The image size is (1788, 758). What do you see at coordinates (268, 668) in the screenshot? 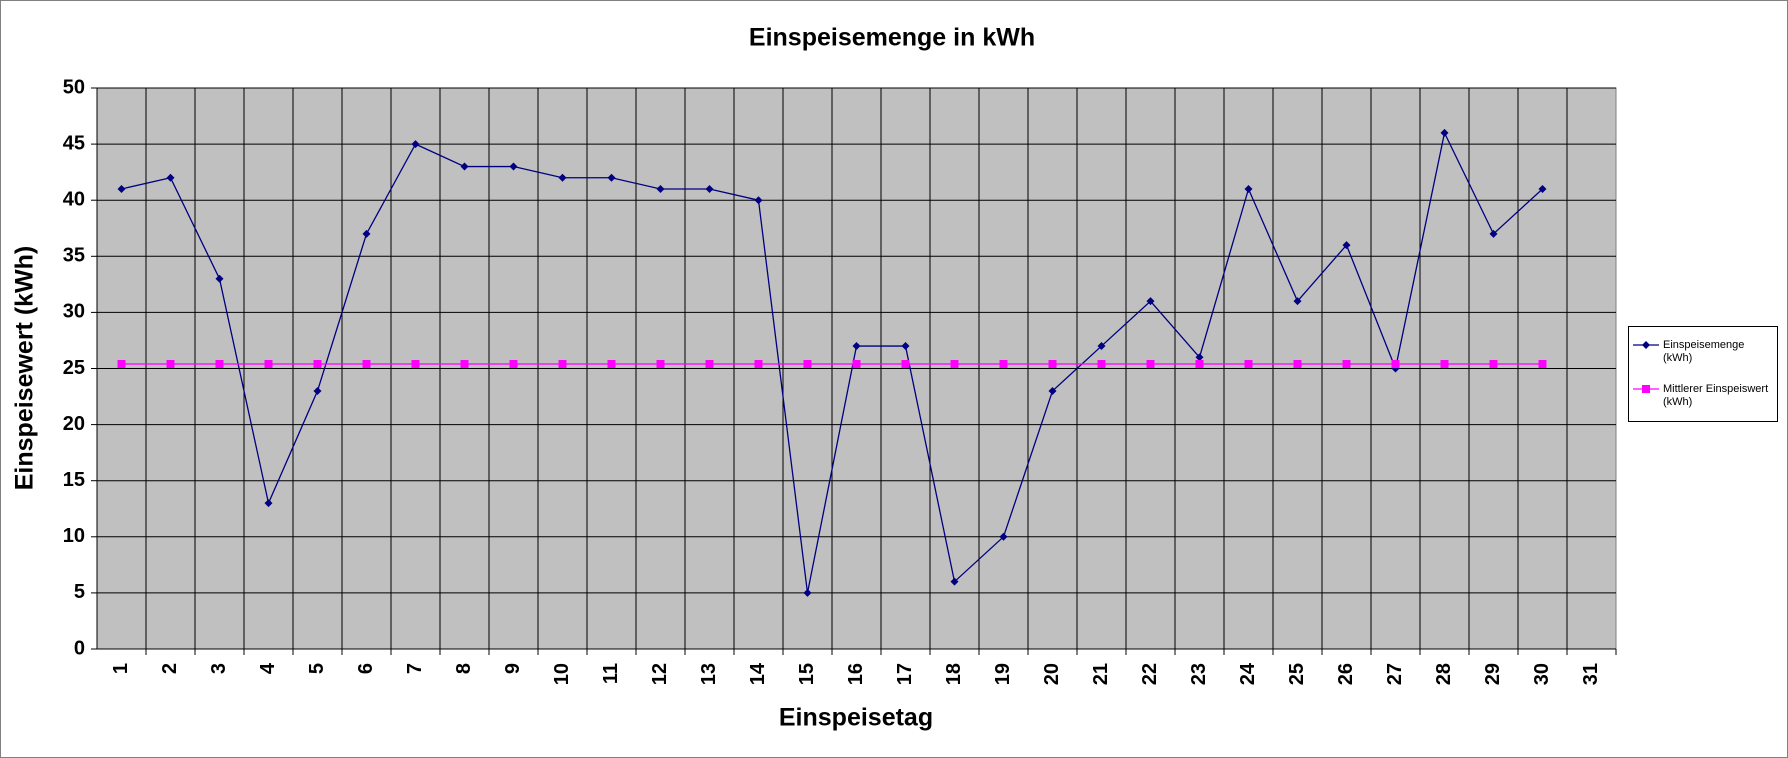
I see `x-tick-label: 4` at bounding box center [268, 668].